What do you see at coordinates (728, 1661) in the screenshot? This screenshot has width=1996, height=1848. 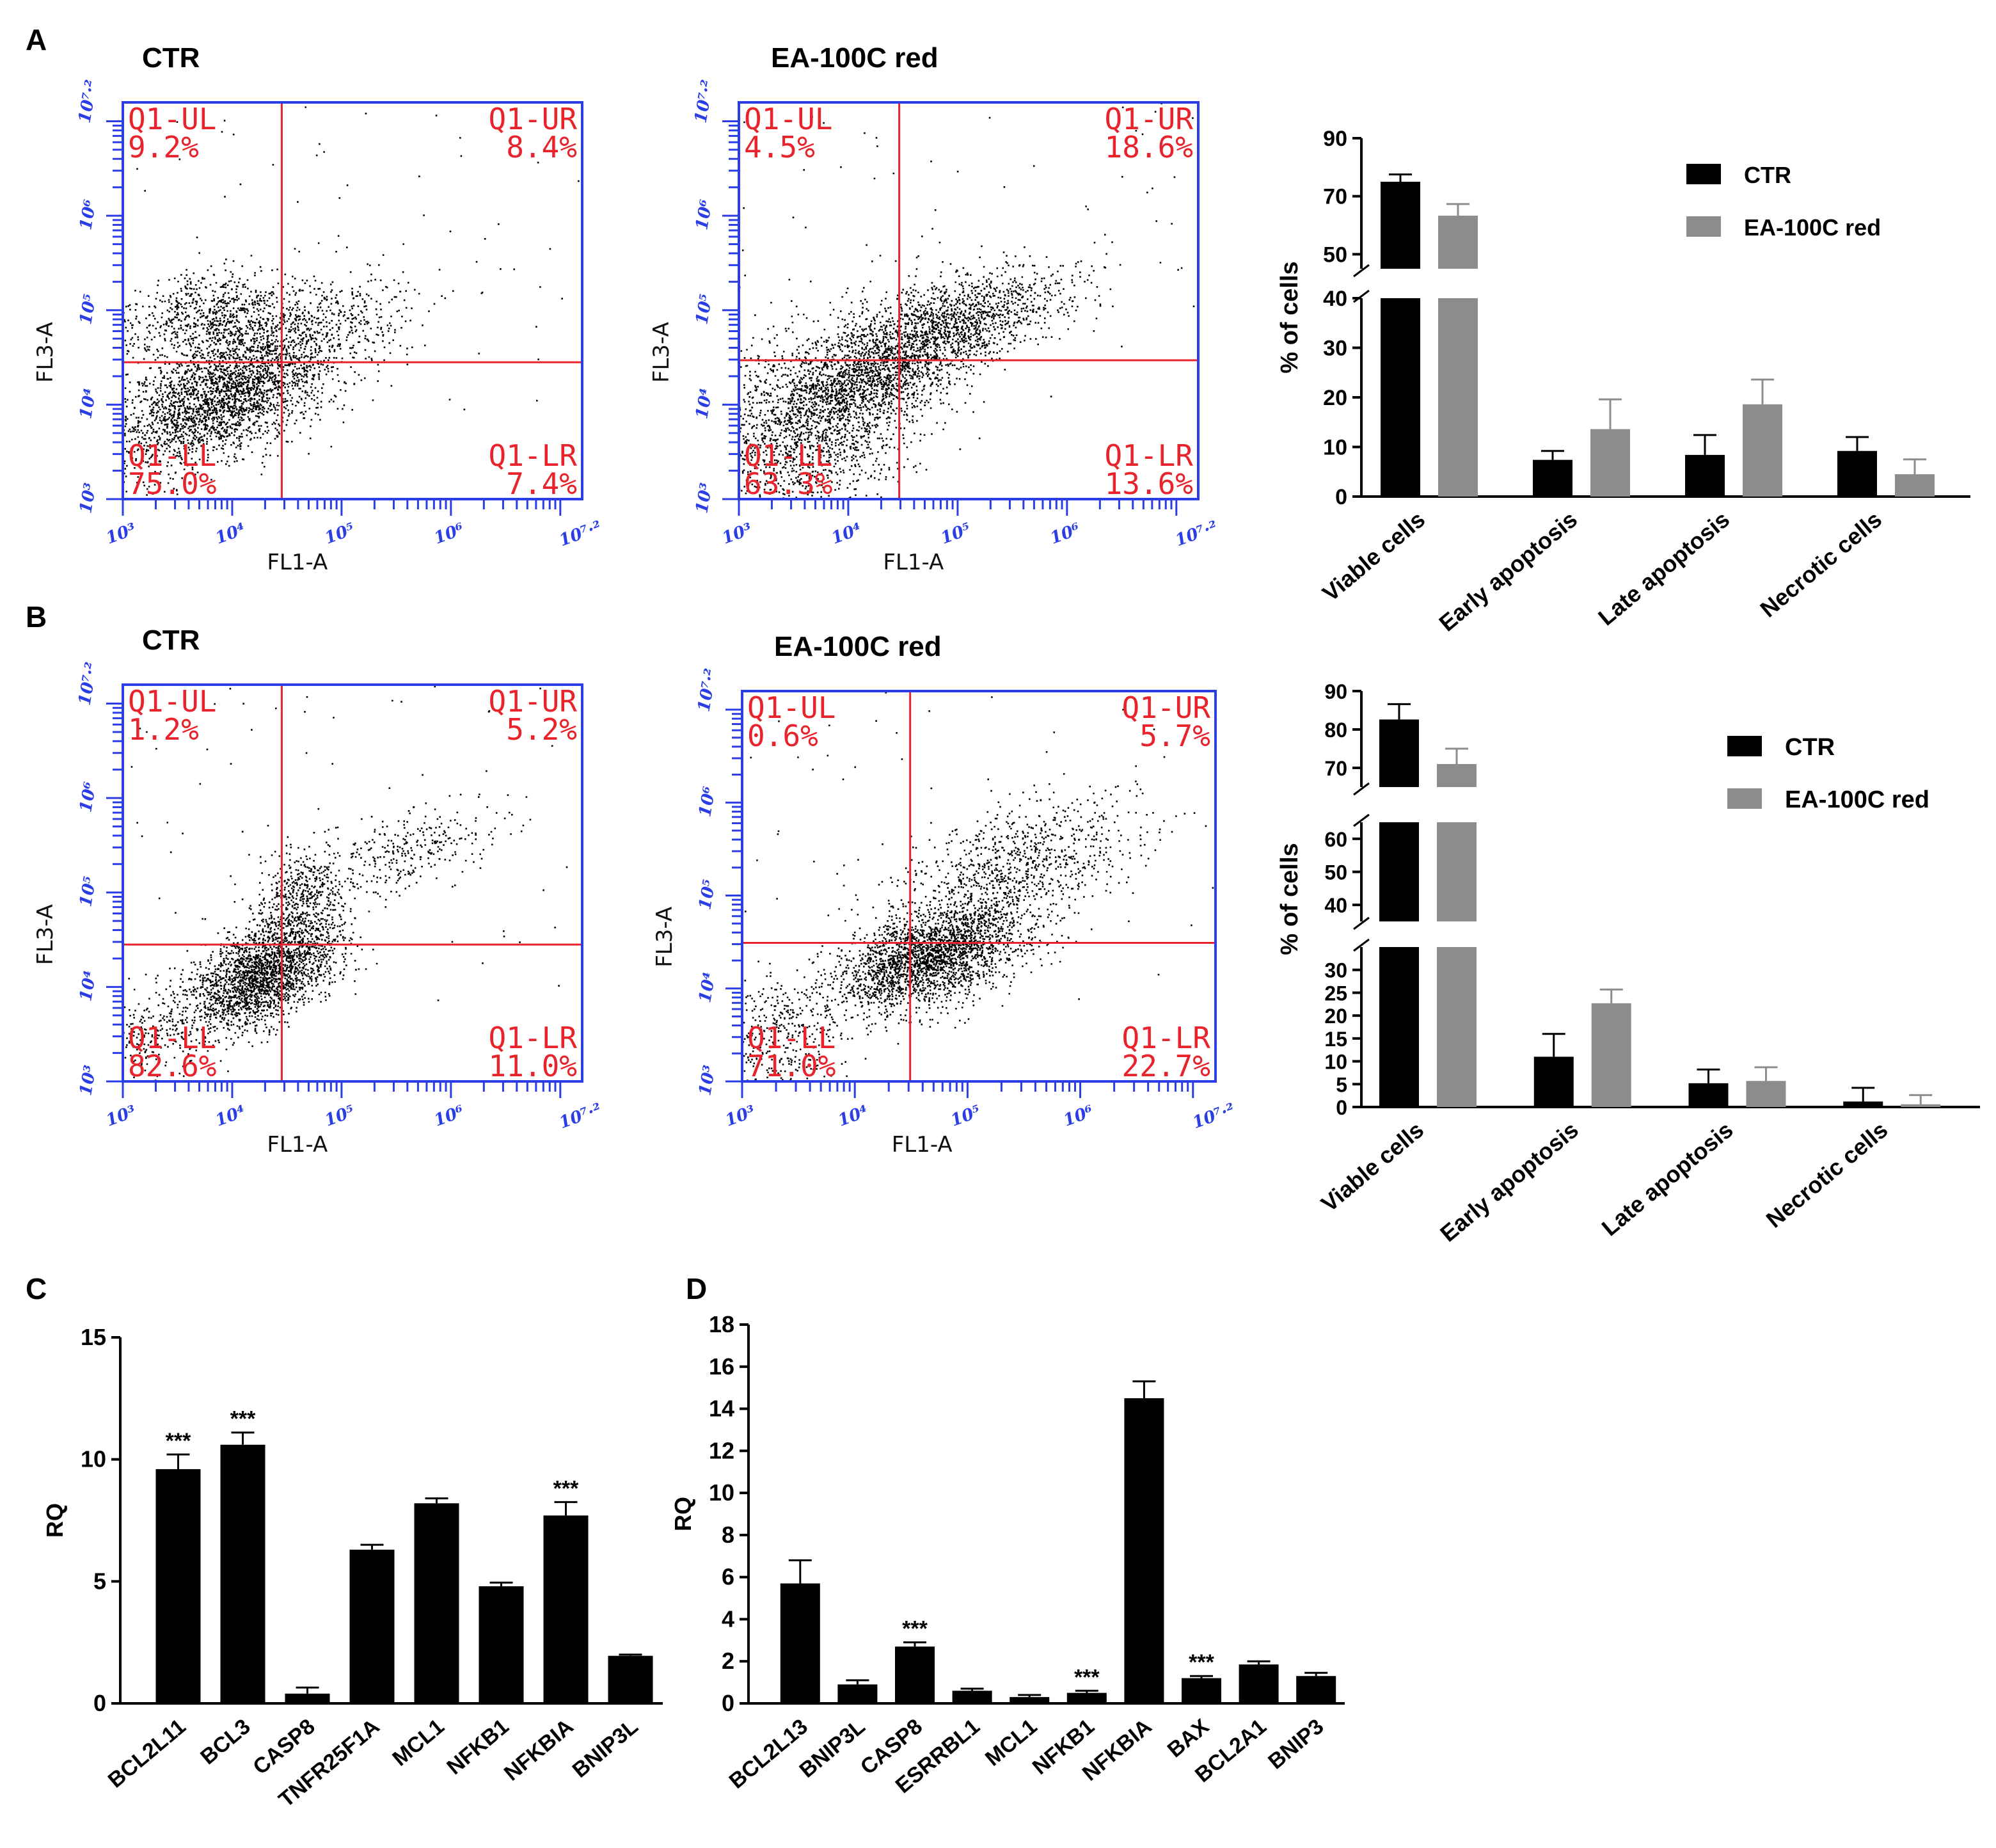 I see `y-tick-label: 2` at bounding box center [728, 1661].